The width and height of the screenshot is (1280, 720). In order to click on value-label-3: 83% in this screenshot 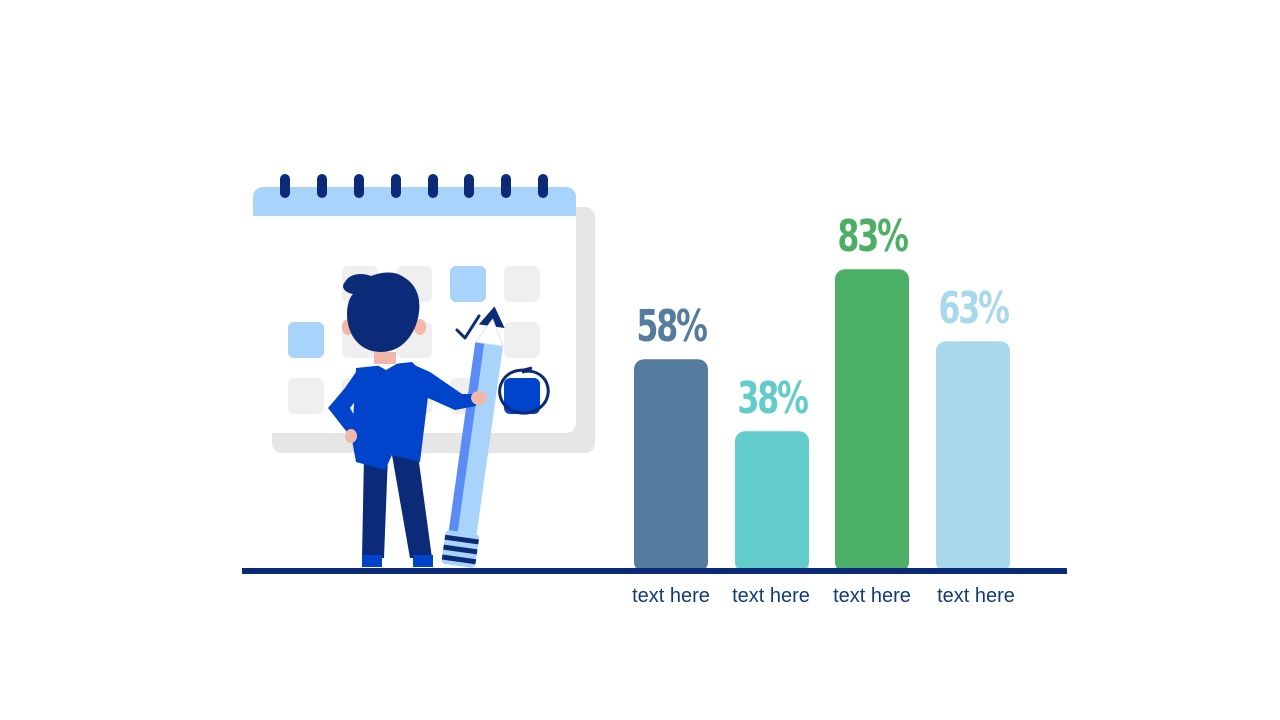, I will do `click(873, 237)`.